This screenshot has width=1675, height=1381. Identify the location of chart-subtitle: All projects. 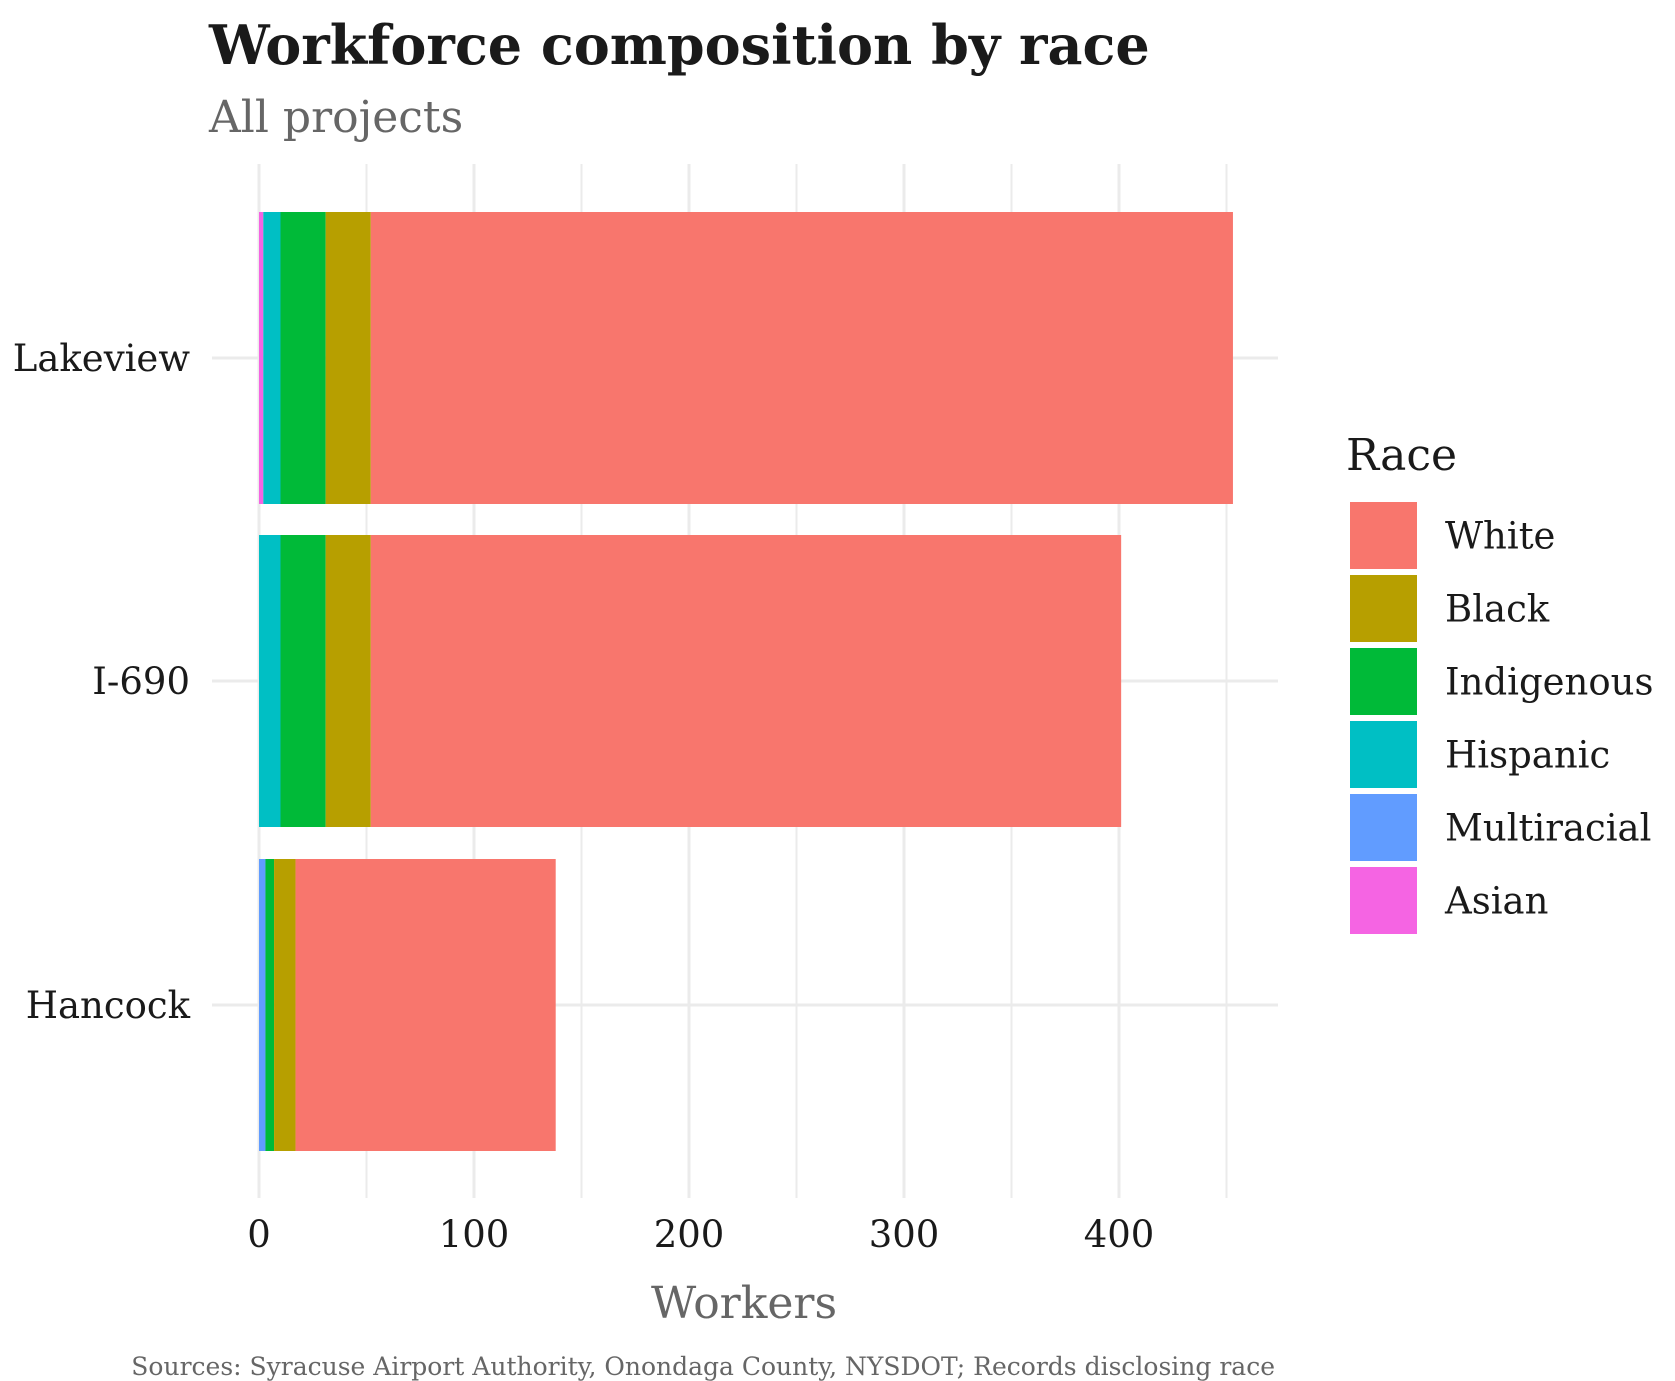
(335, 117).